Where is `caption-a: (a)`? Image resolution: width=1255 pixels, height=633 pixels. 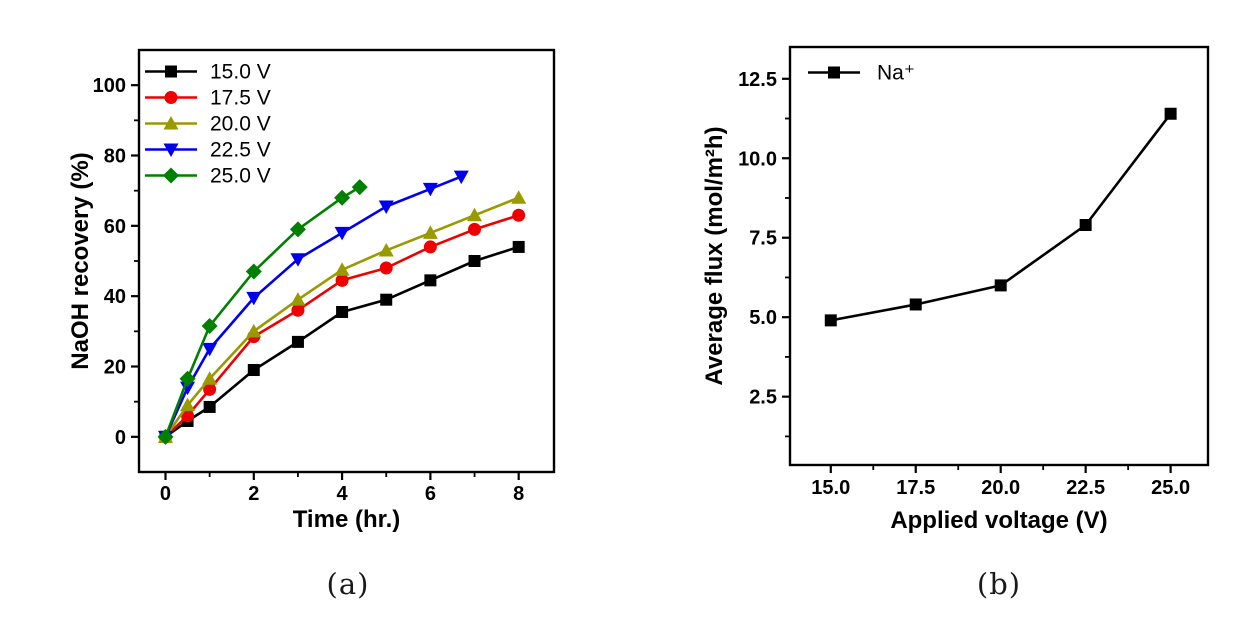
caption-a: (a) is located at coordinates (348, 584).